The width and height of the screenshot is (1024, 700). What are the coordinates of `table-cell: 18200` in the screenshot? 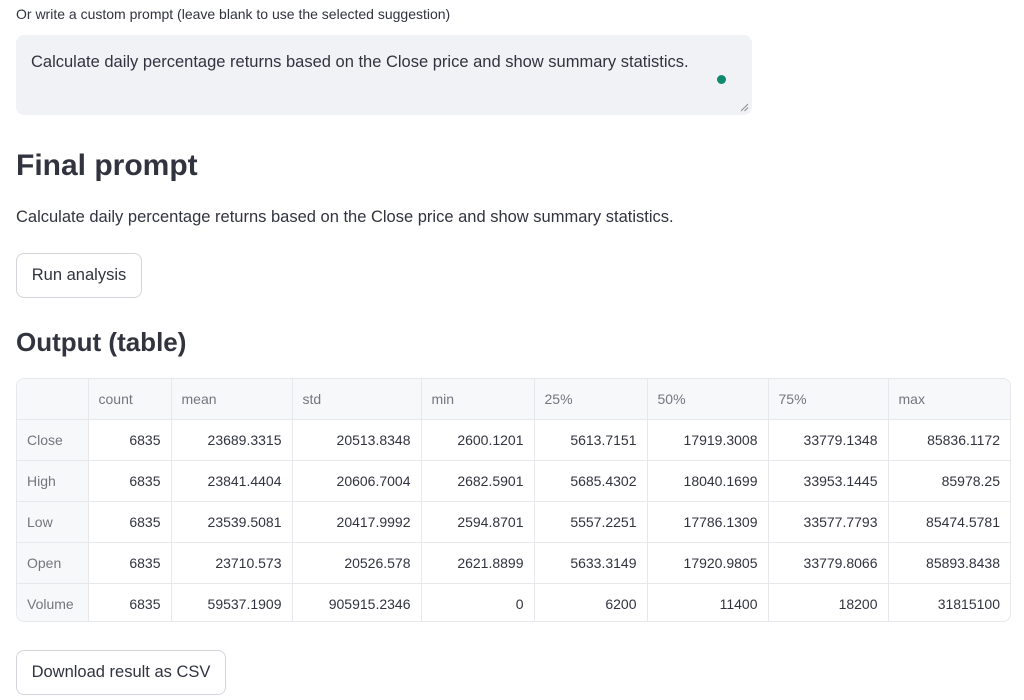 It's located at (828, 602).